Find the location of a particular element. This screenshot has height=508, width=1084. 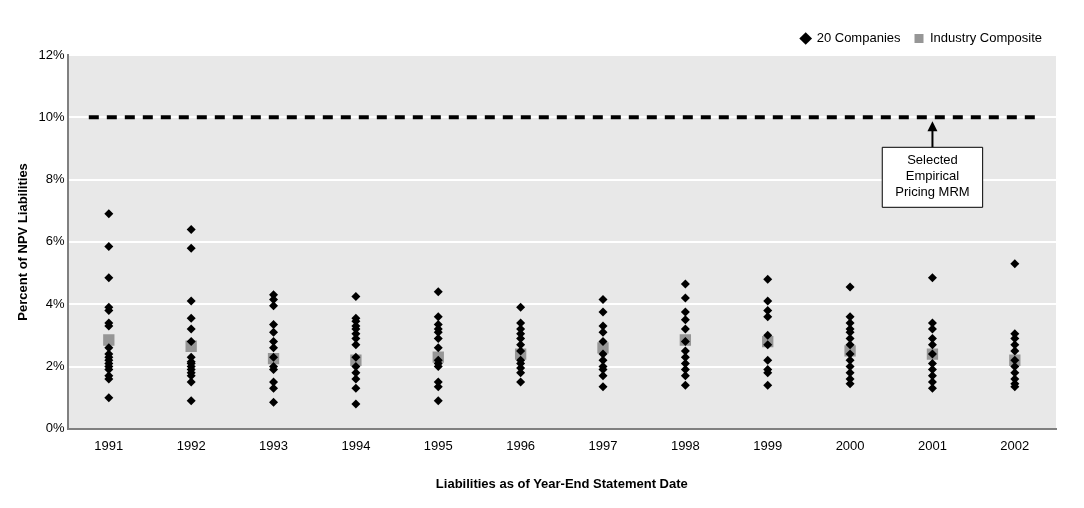

y-tick-label: 4% is located at coordinates (55, 303).